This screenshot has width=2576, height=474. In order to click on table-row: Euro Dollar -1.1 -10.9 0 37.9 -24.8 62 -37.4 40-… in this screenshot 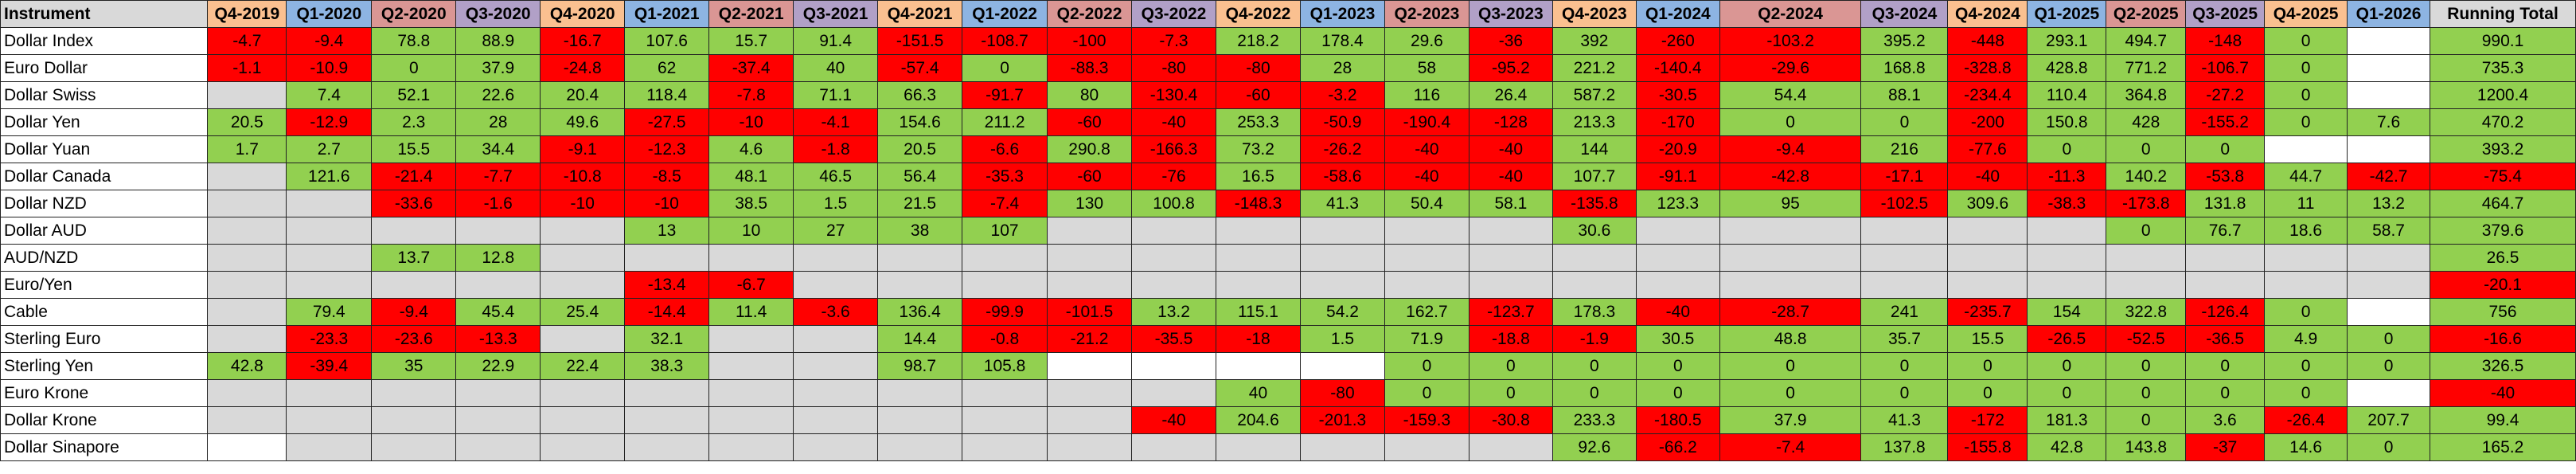, I will do `click(1288, 68)`.